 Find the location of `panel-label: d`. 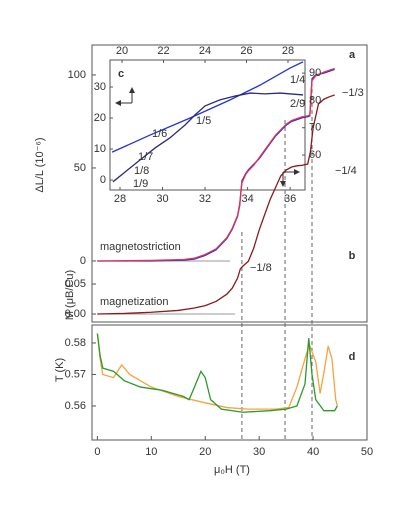

panel-label: d is located at coordinates (352, 357).